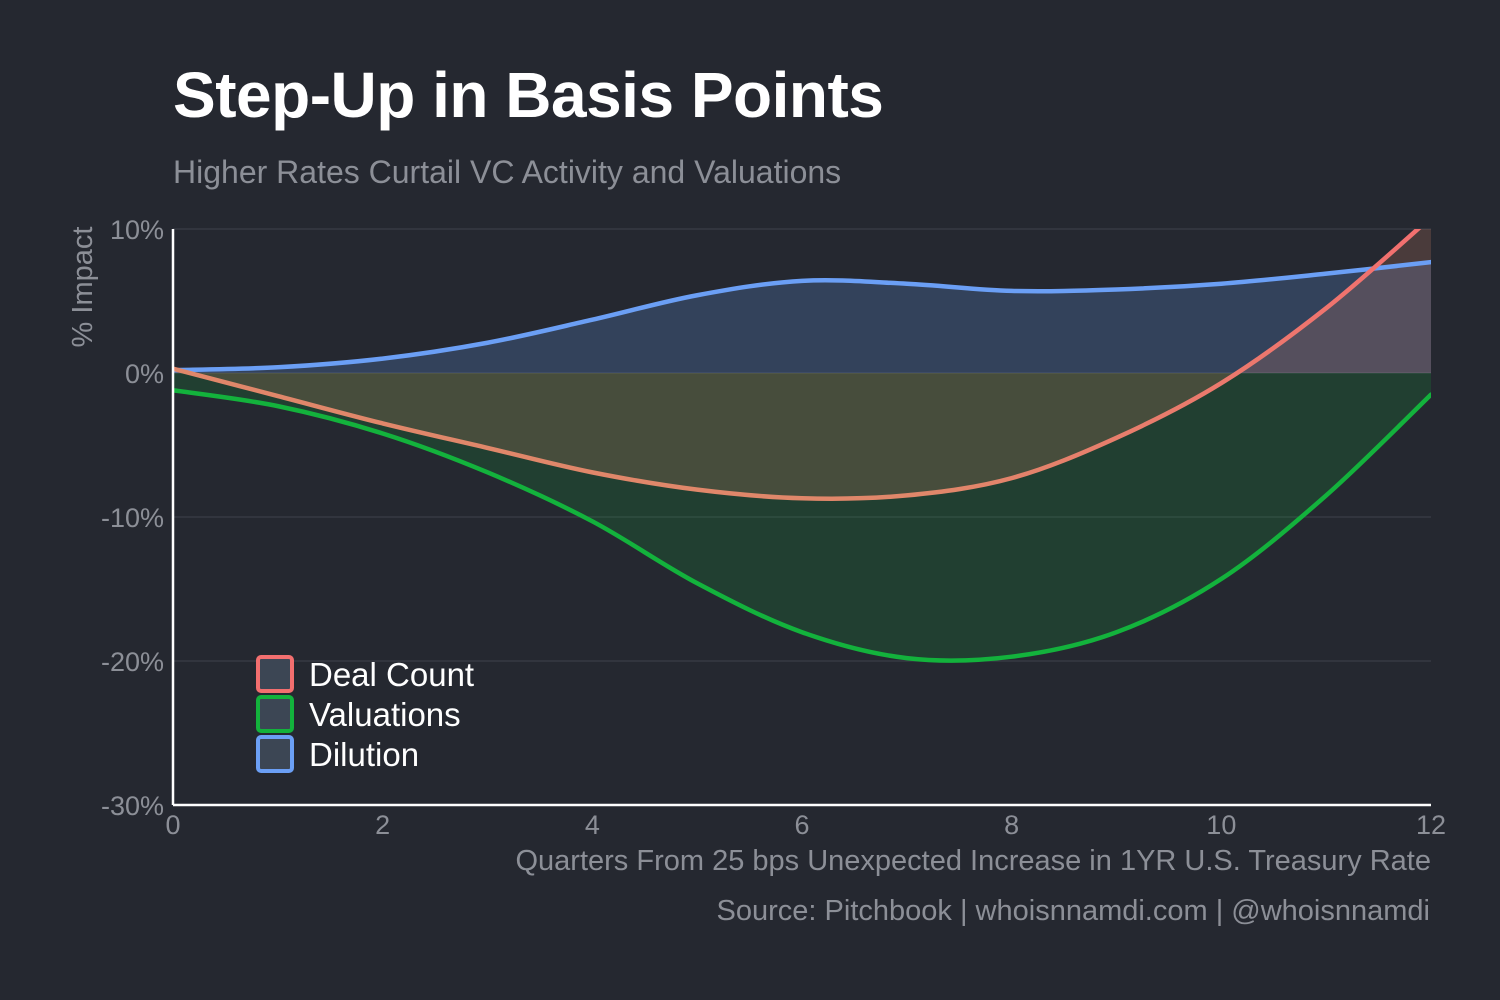 Image resolution: width=1500 pixels, height=1000 pixels. I want to click on legend-label-dilution: Dilution, so click(364, 754).